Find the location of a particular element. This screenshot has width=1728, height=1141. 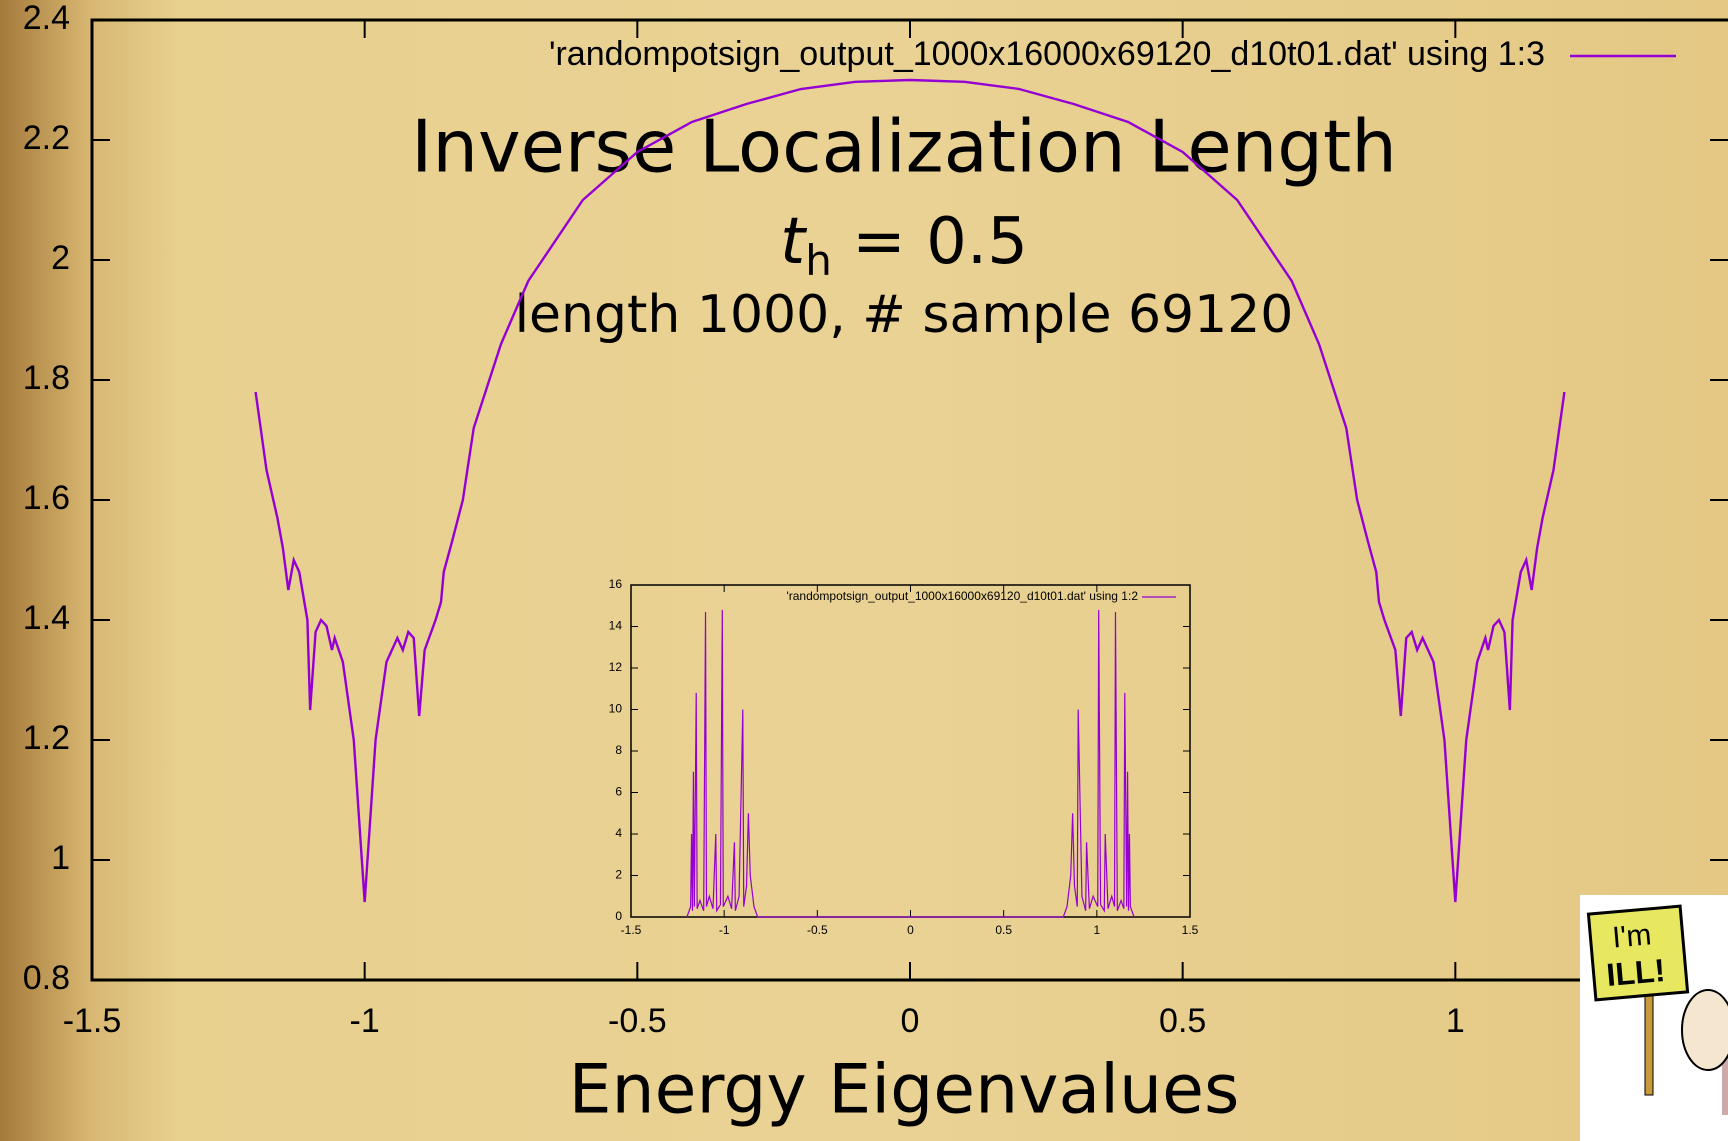

y-tick-label: 10 is located at coordinates (616, 709).